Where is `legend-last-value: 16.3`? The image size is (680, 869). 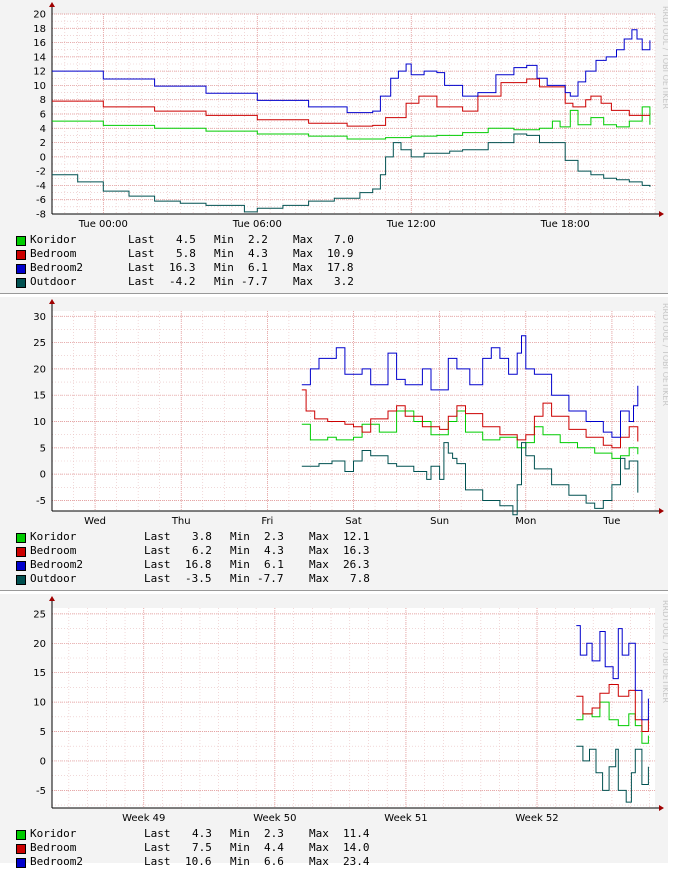 legend-last-value: 16.3 is located at coordinates (182, 267).